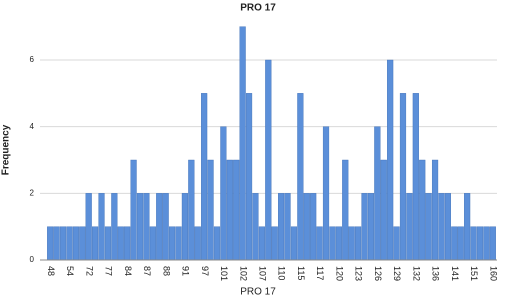  Describe the element at coordinates (224, 273) in the screenshot. I see `x-tick-label: 101` at that location.